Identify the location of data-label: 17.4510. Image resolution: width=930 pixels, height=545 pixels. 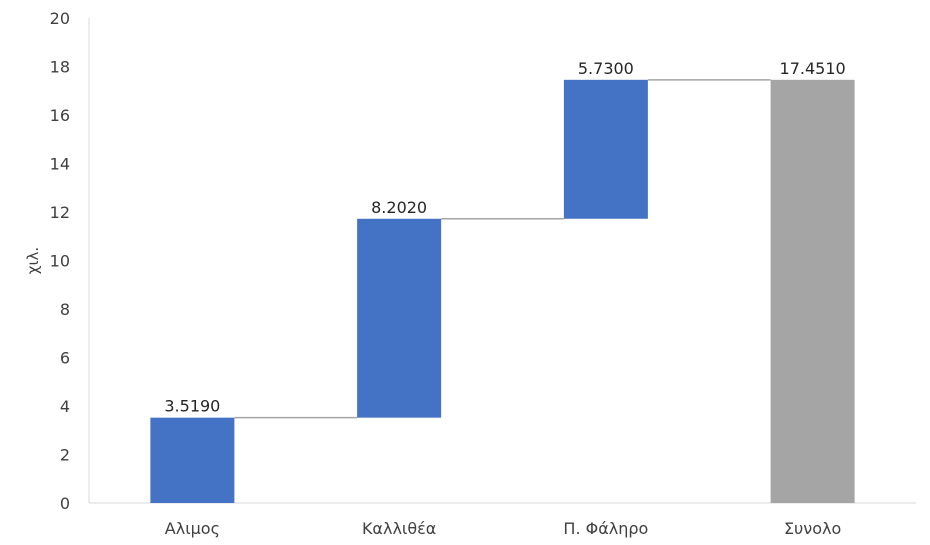
(813, 68).